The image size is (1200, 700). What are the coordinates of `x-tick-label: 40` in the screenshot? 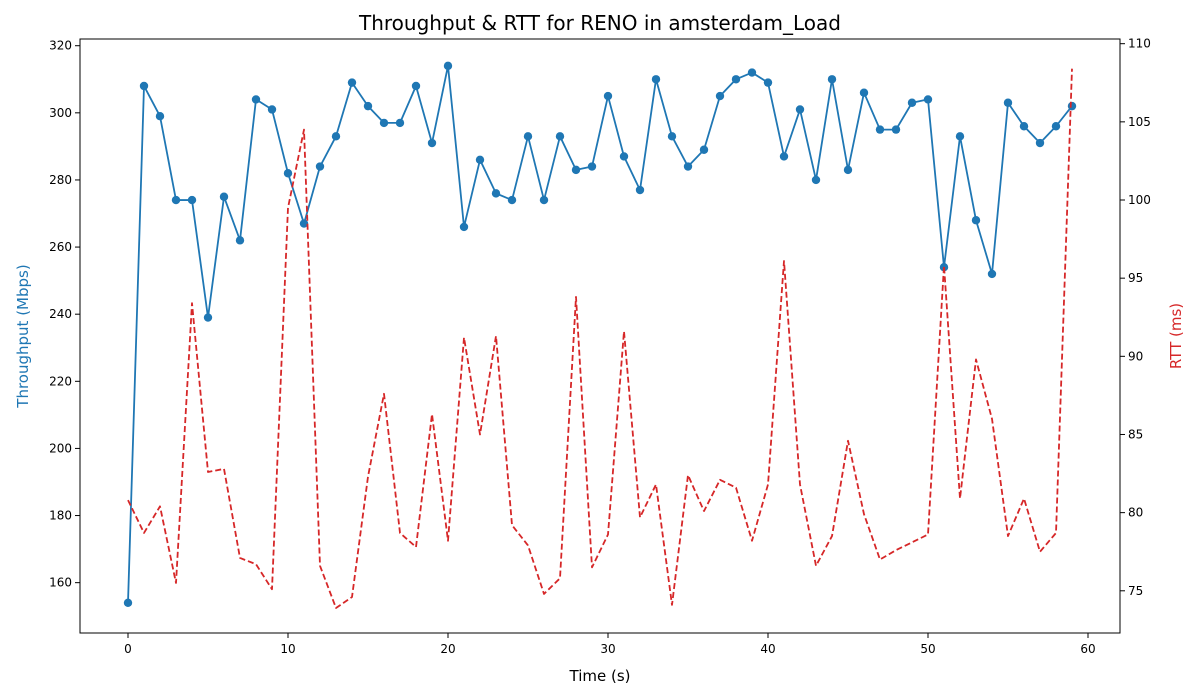 It's located at (767, 649).